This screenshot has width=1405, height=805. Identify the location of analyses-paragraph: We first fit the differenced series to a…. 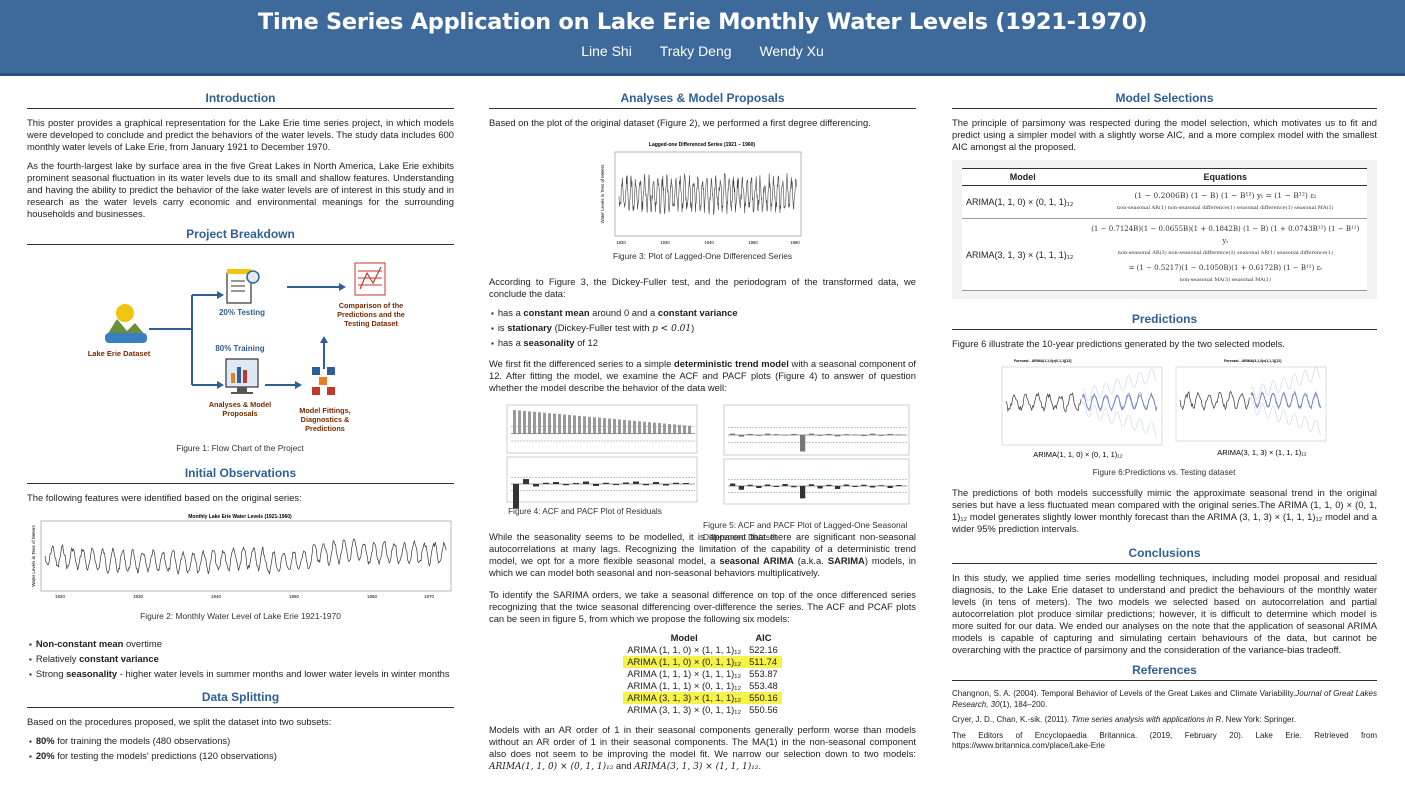
(702, 375).